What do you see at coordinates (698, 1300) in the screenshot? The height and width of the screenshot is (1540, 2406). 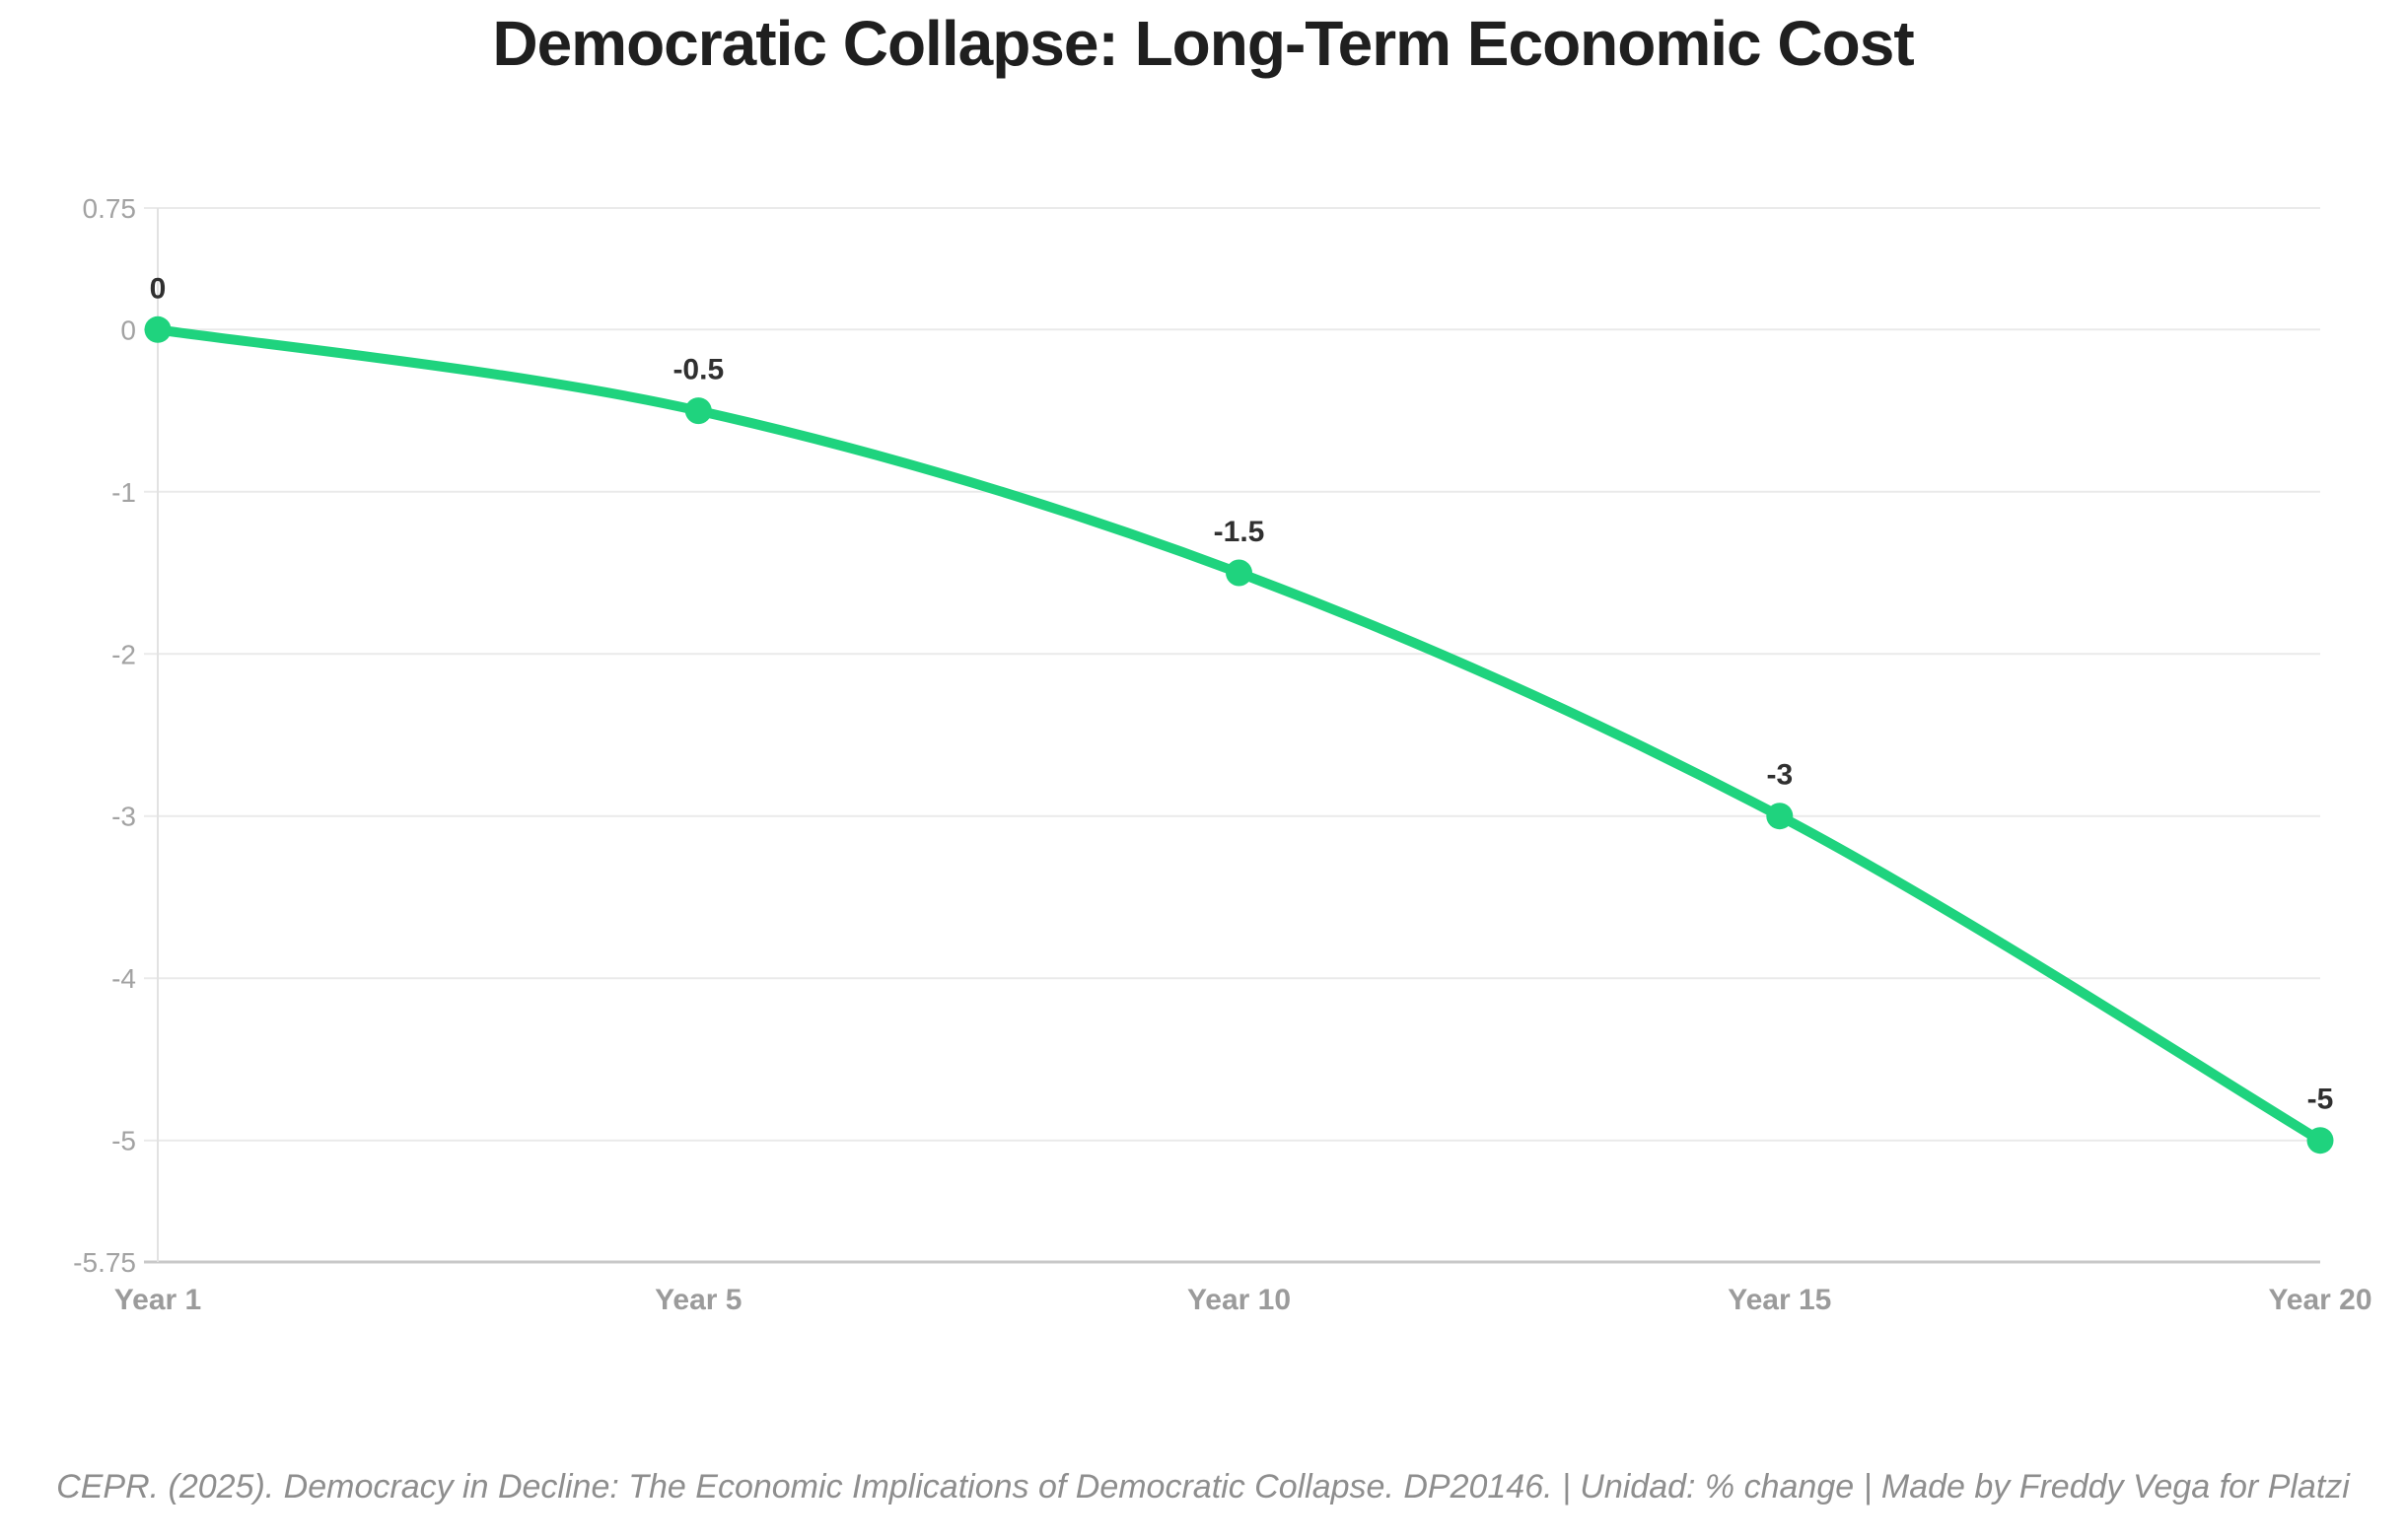 I see `x-tick-label: Year 5` at bounding box center [698, 1300].